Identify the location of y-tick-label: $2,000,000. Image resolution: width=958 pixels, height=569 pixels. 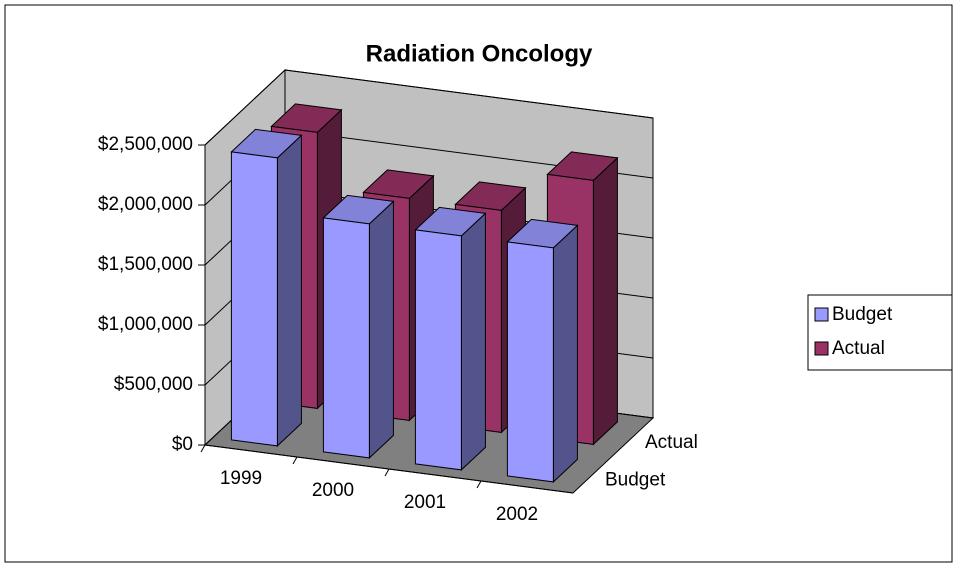
(145, 204).